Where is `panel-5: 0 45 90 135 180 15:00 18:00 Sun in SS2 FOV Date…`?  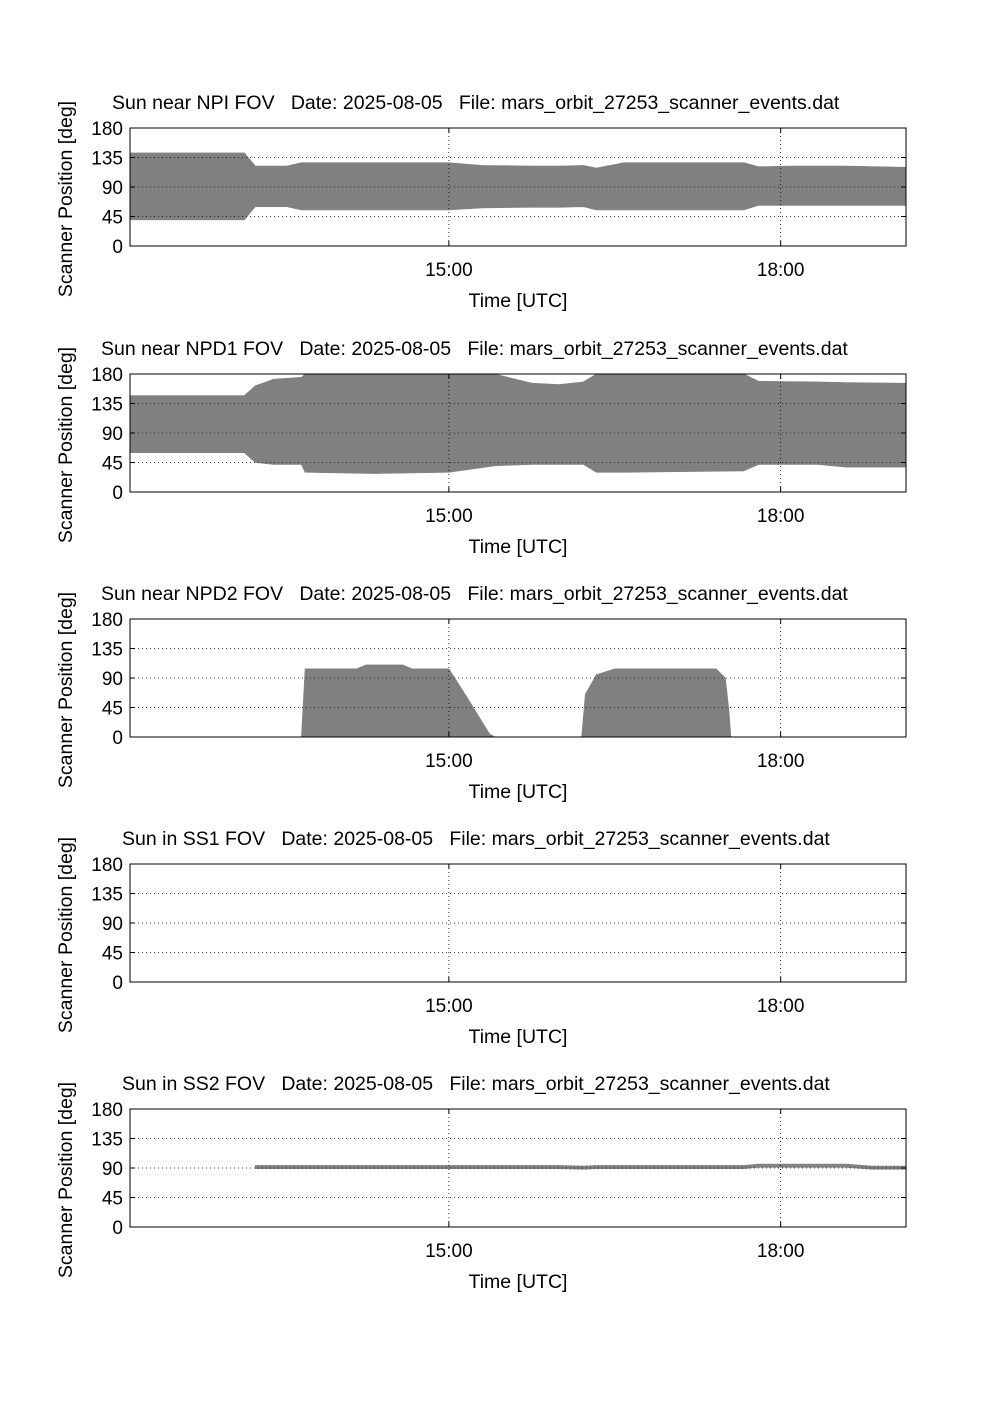 panel-5: 0 45 90 135 180 15:00 18:00 Sun in SS2 FOV Date… is located at coordinates (481, 1183).